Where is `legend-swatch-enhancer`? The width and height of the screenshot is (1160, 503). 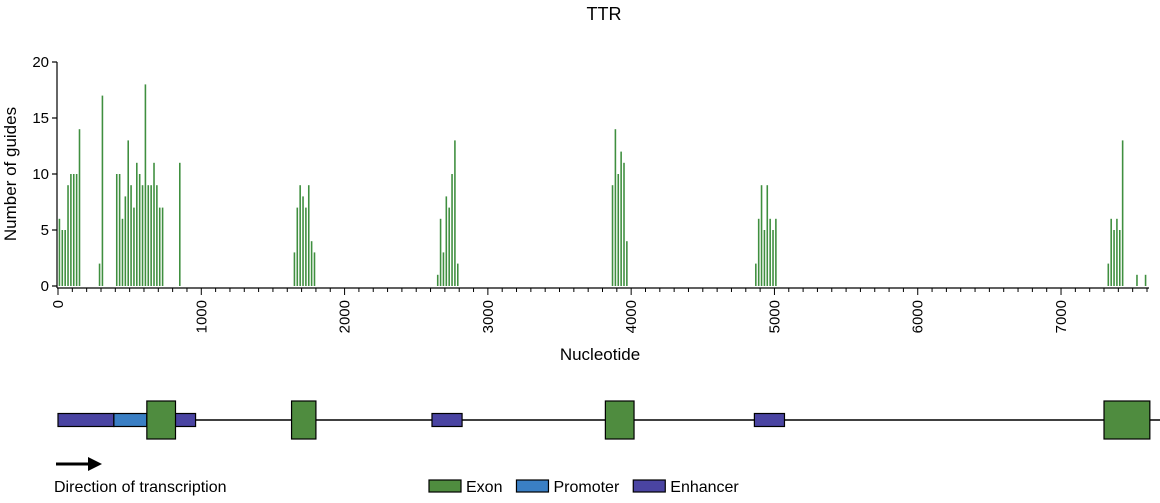
legend-swatch-enhancer is located at coordinates (649, 486).